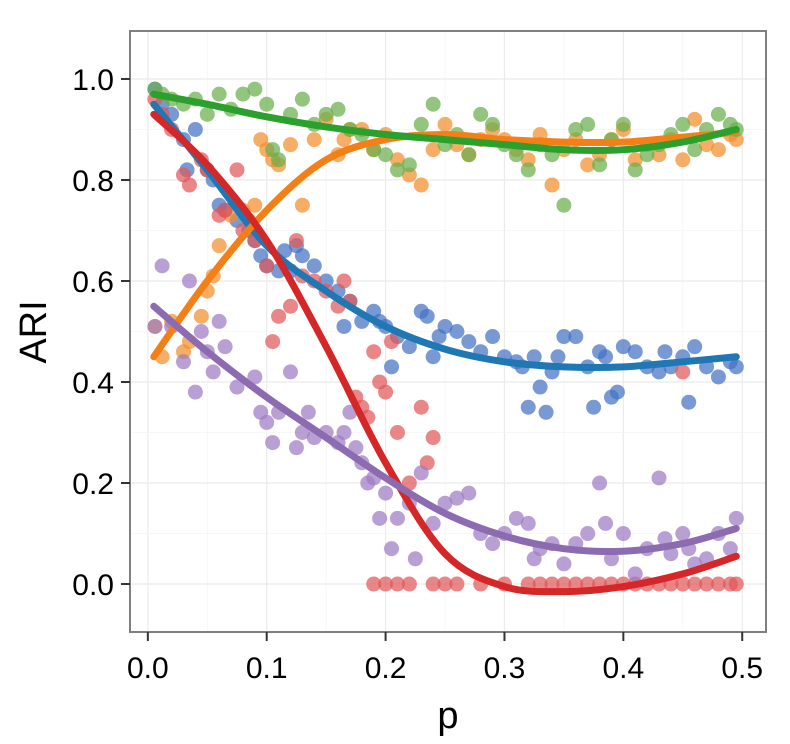  What do you see at coordinates (93, 181) in the screenshot?
I see `y-tick-label: 0.8` at bounding box center [93, 181].